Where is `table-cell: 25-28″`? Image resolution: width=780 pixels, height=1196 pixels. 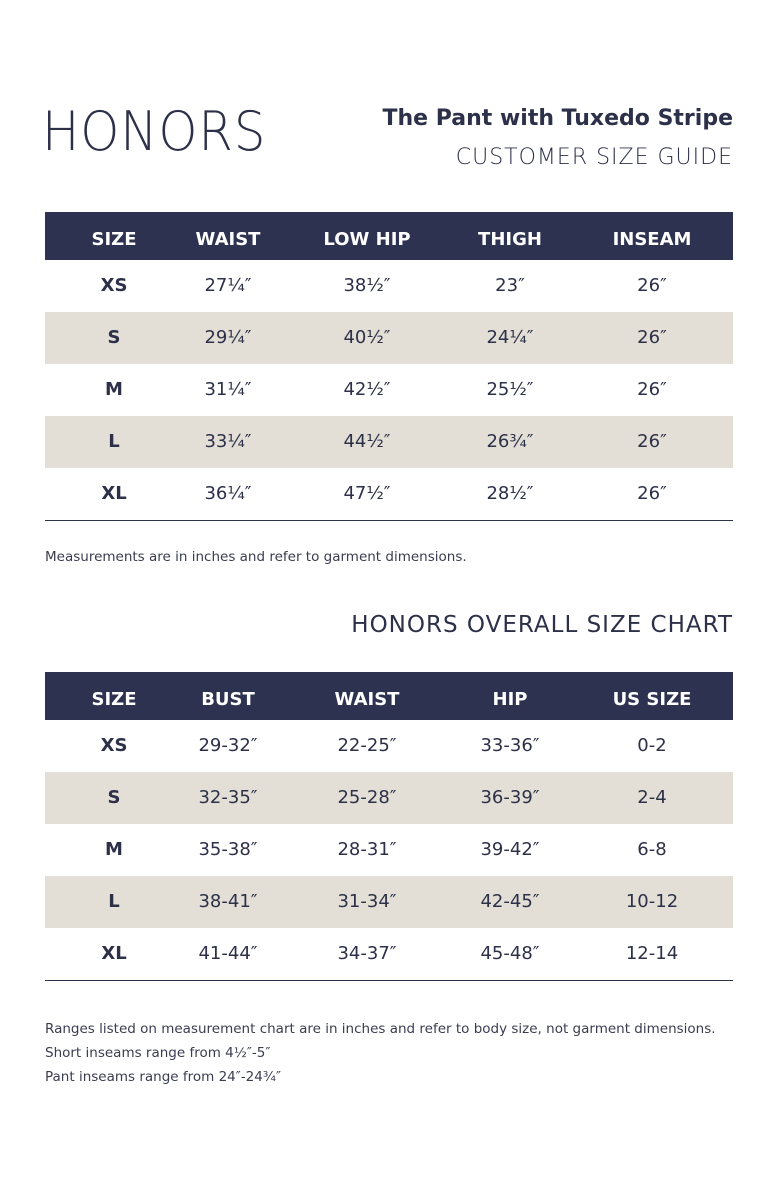 table-cell: 25-28″ is located at coordinates (367, 797).